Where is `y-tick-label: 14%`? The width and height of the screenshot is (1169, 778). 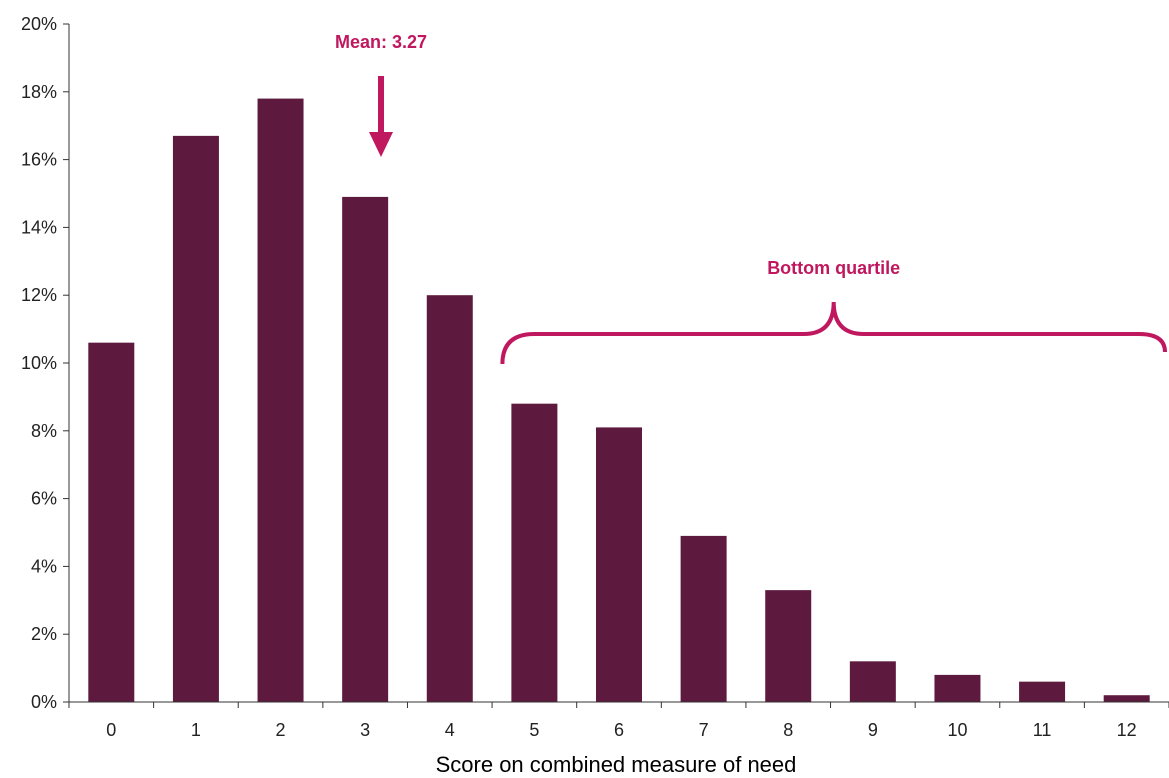 y-tick-label: 14% is located at coordinates (39, 227).